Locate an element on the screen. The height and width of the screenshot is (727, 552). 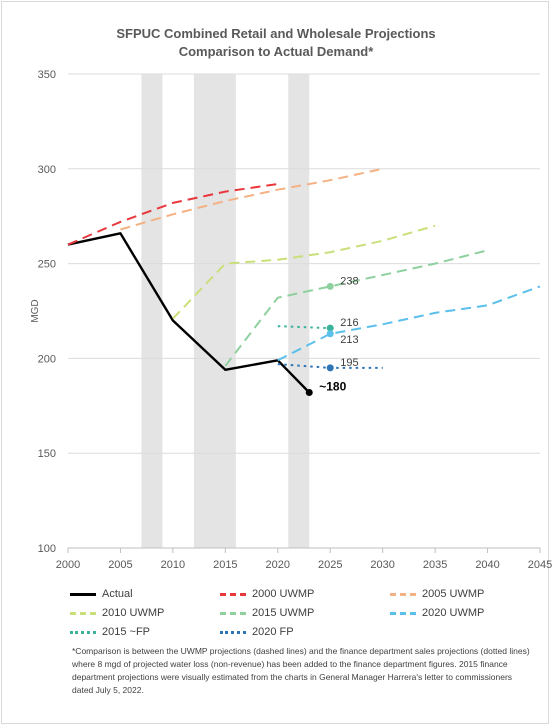
legend-label: 2010 UWMP is located at coordinates (133, 613).